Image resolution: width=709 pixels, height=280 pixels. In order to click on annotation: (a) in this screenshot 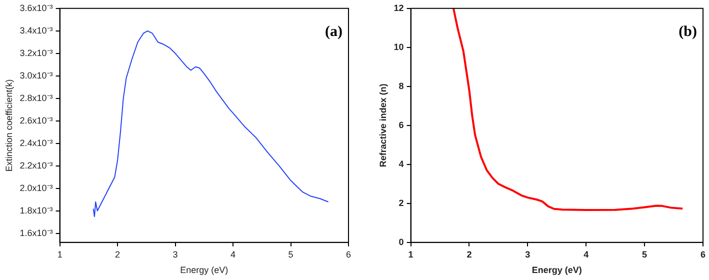, I will do `click(333, 32)`.